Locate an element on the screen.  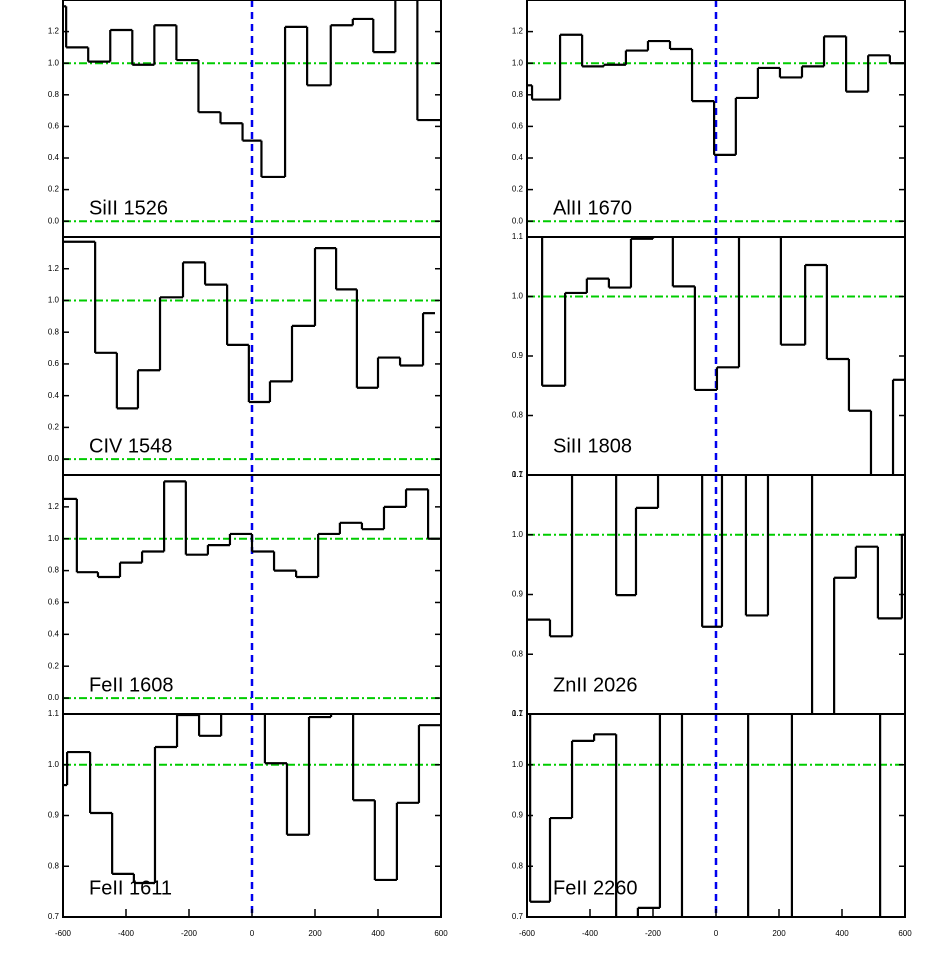
line-label: SiII 1808 is located at coordinates (592, 446).